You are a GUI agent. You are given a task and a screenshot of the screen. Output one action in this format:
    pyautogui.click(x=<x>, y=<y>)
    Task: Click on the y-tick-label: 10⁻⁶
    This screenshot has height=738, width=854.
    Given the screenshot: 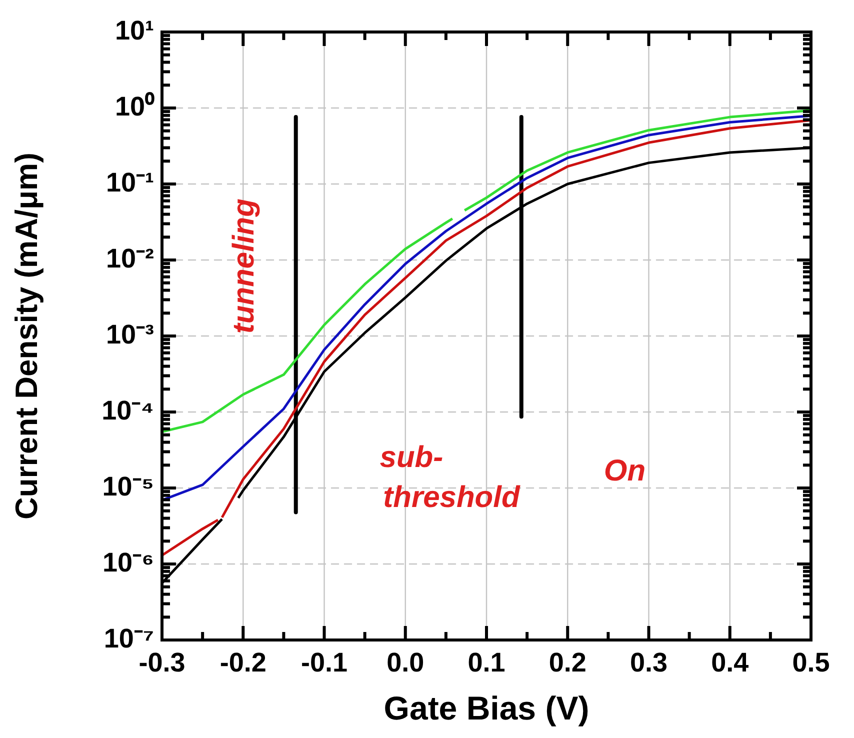 What is the action you would take?
    pyautogui.click(x=128, y=562)
    